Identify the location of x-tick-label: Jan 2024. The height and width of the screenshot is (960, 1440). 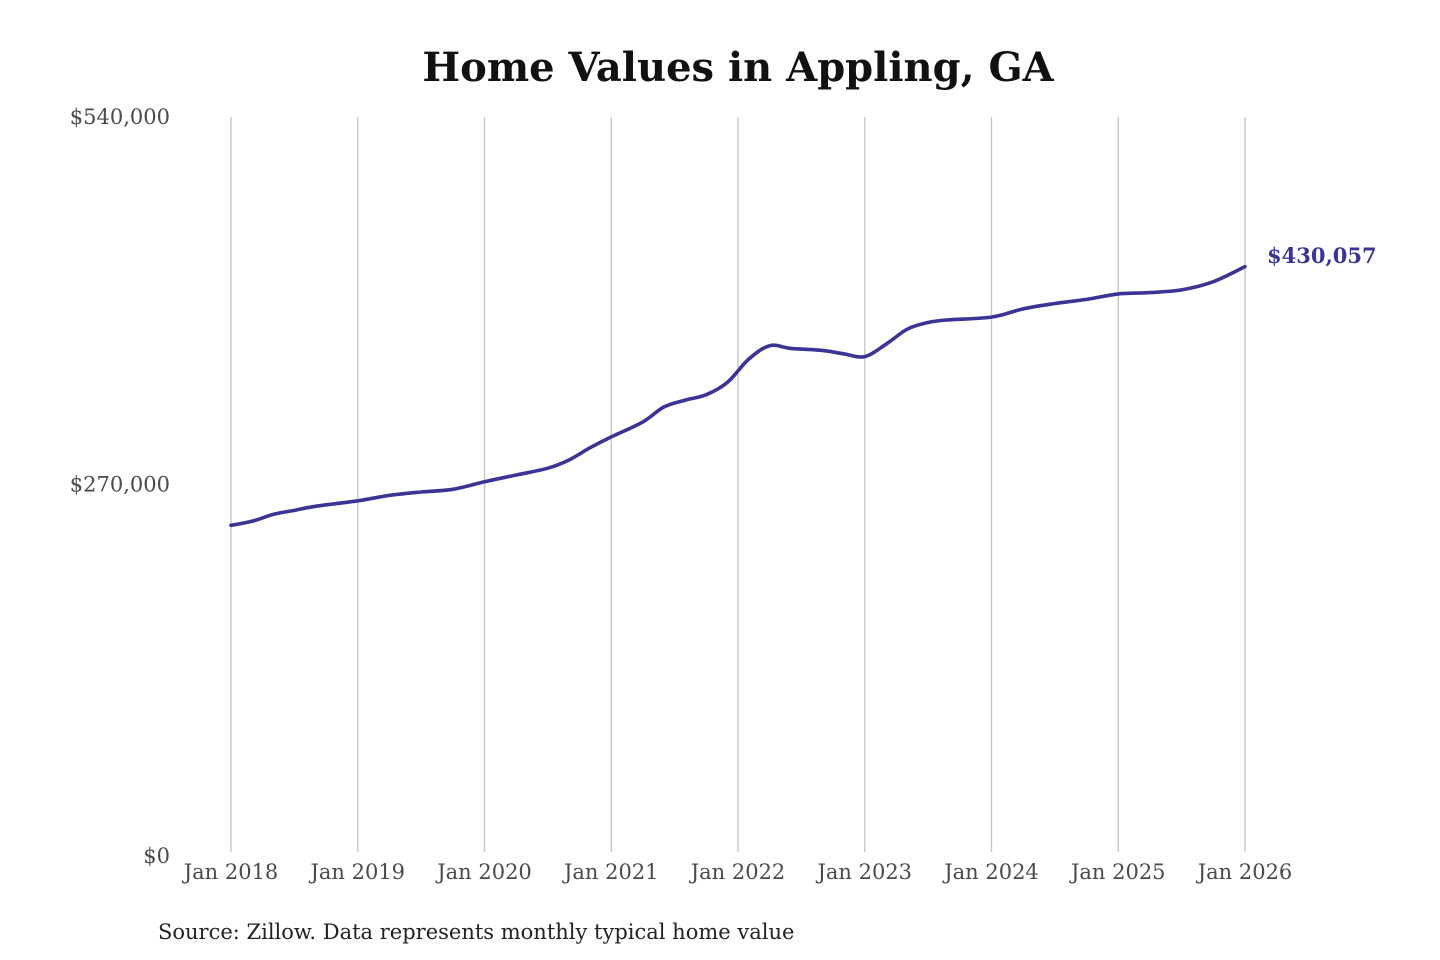
(990, 872).